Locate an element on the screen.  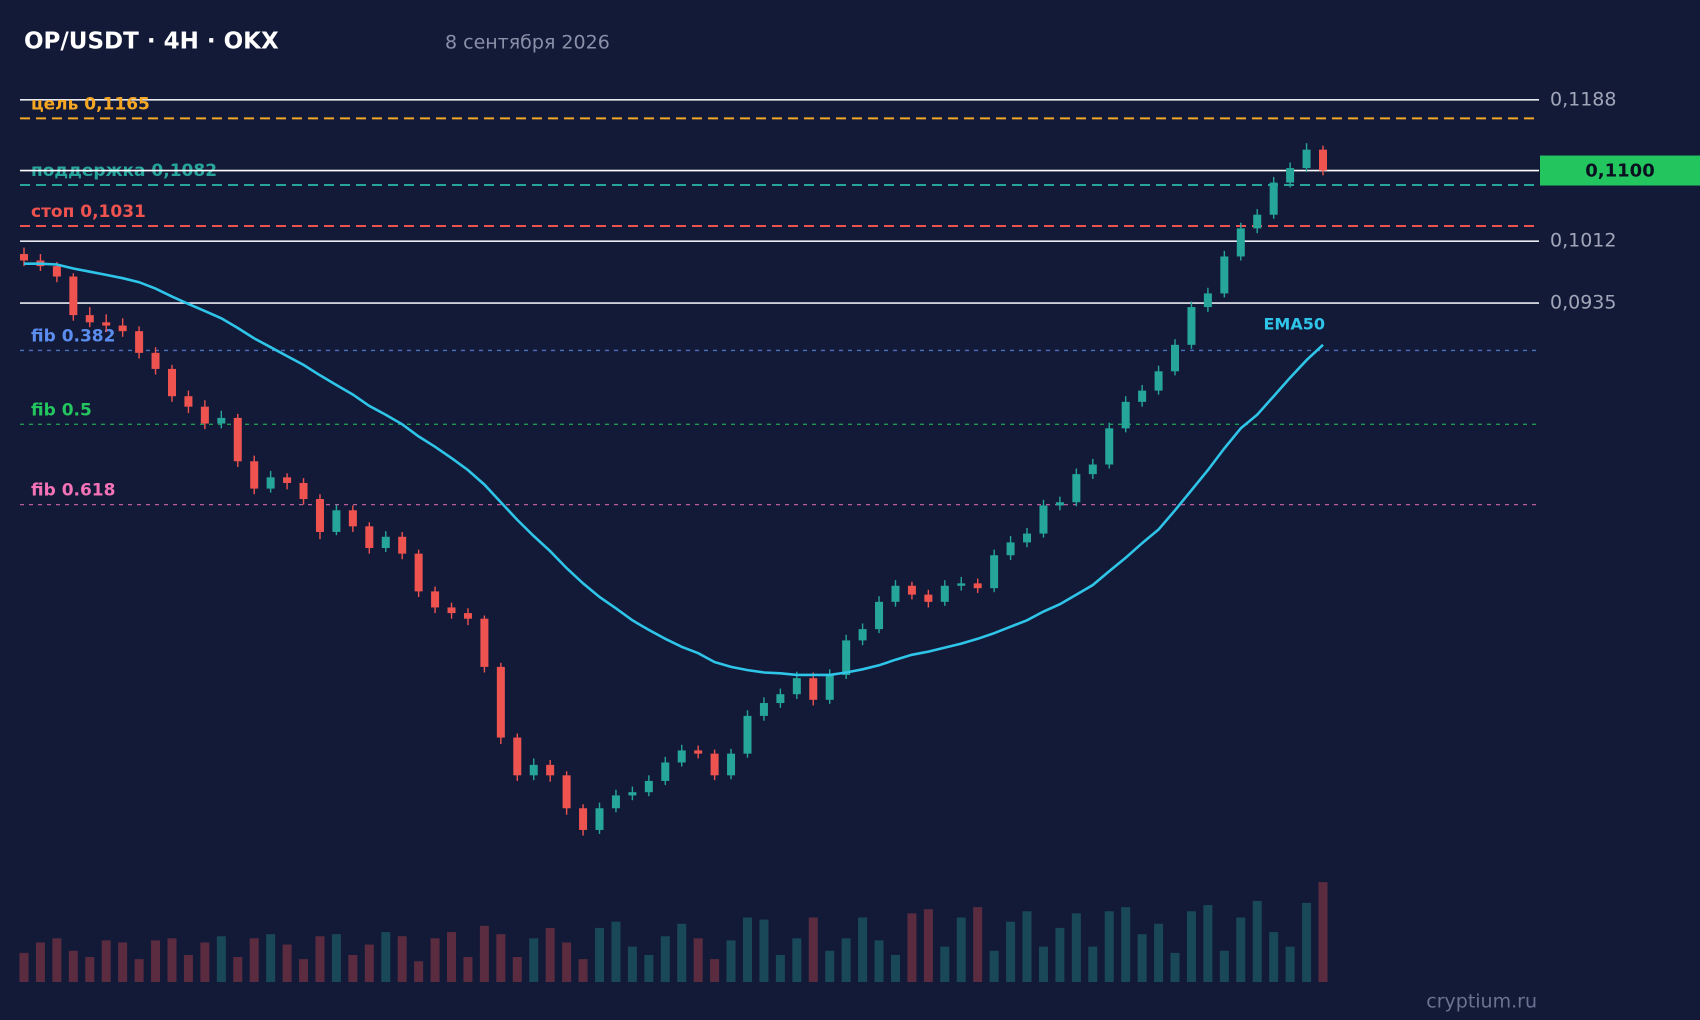
y-tick-label: 0,0935 is located at coordinates (1583, 303).